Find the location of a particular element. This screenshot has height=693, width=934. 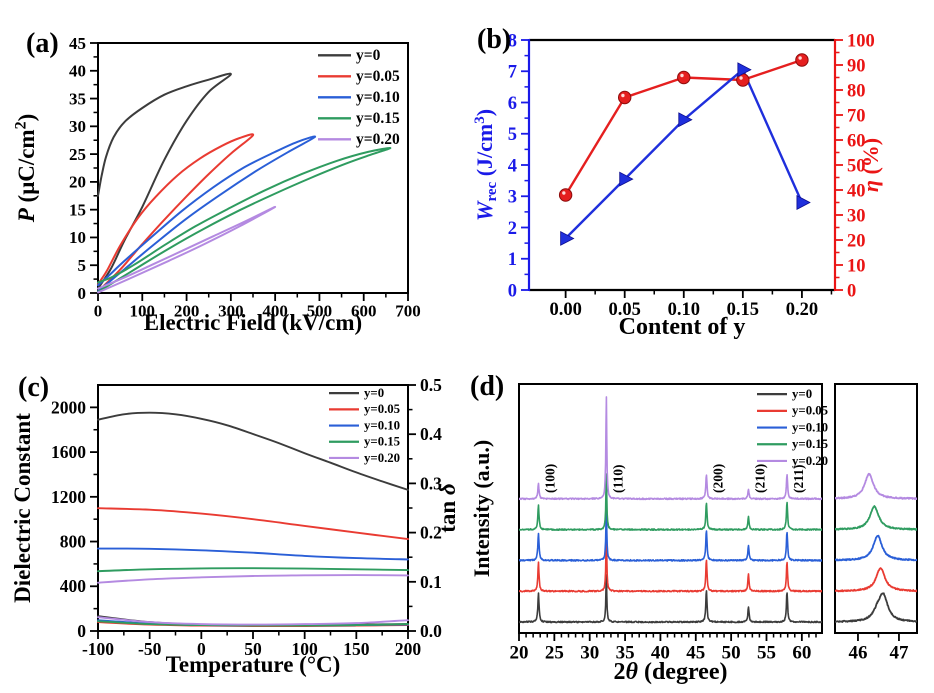

xrd-main-curves is located at coordinates (670, 510).